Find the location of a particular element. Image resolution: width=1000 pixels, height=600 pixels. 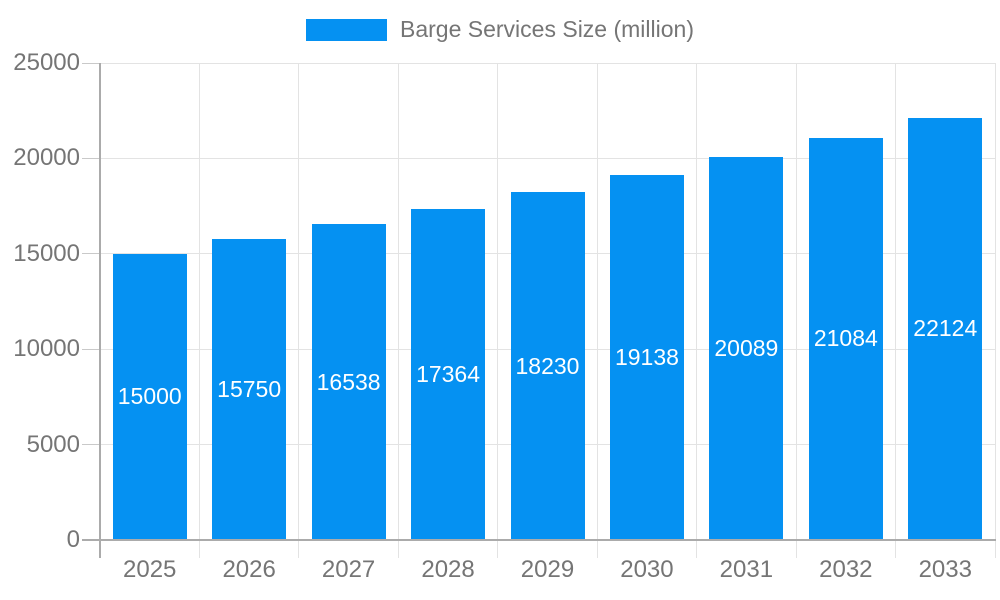

y-axis-tick-label: 5000 is located at coordinates (53, 444).